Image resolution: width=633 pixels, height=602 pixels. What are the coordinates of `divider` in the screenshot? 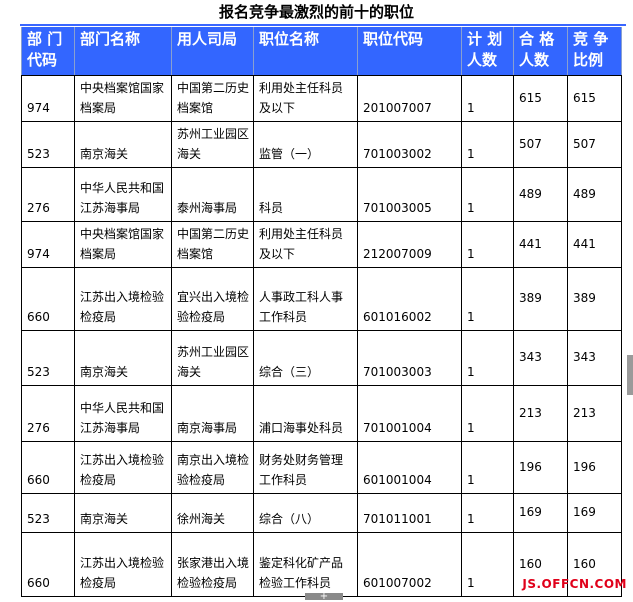 It's located at (323, 25).